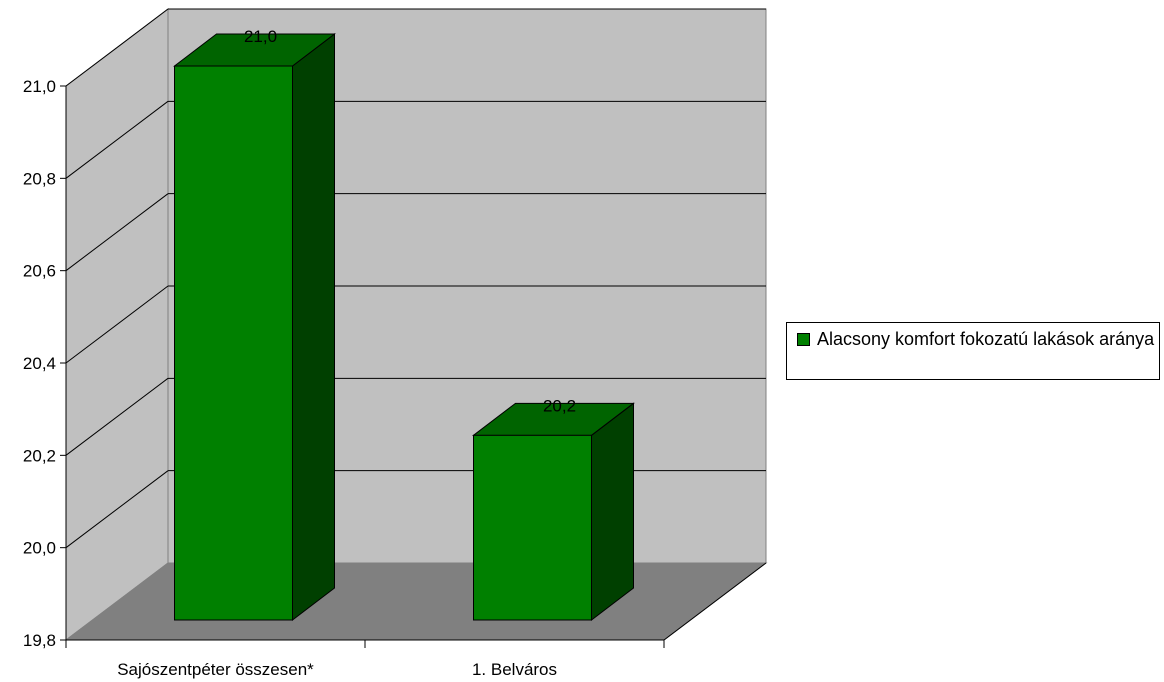 The image size is (1164, 682). I want to click on data-label: 20,2, so click(559, 405).